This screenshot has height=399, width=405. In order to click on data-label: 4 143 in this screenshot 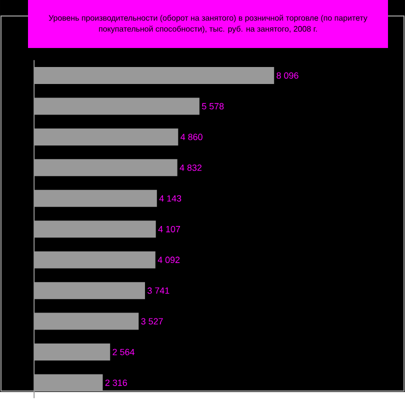, I will do `click(170, 198)`.